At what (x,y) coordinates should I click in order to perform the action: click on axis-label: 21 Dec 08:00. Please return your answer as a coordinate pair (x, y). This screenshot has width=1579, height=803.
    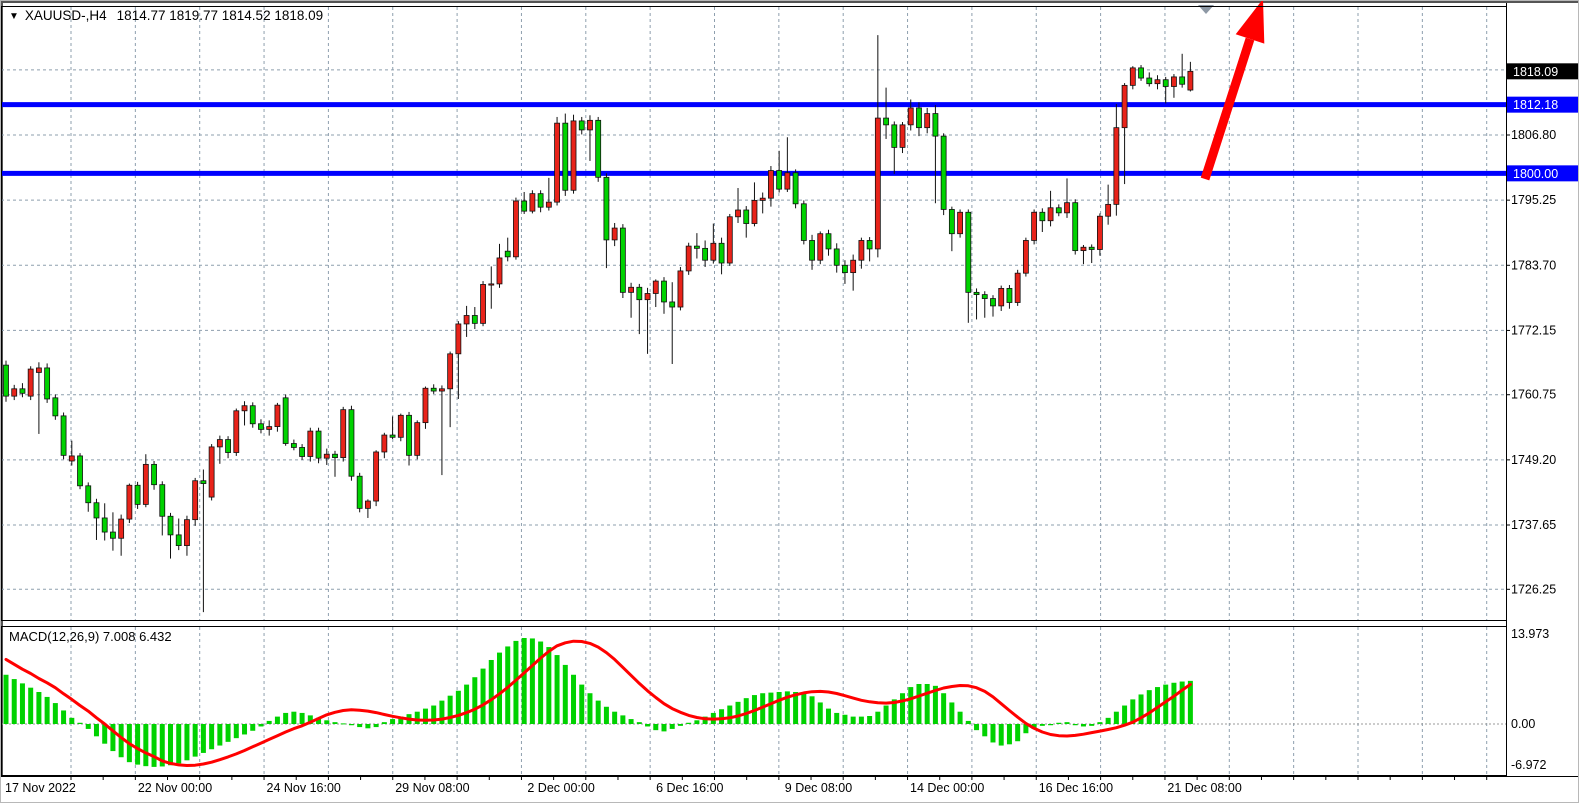
    Looking at the image, I should click on (1204, 788).